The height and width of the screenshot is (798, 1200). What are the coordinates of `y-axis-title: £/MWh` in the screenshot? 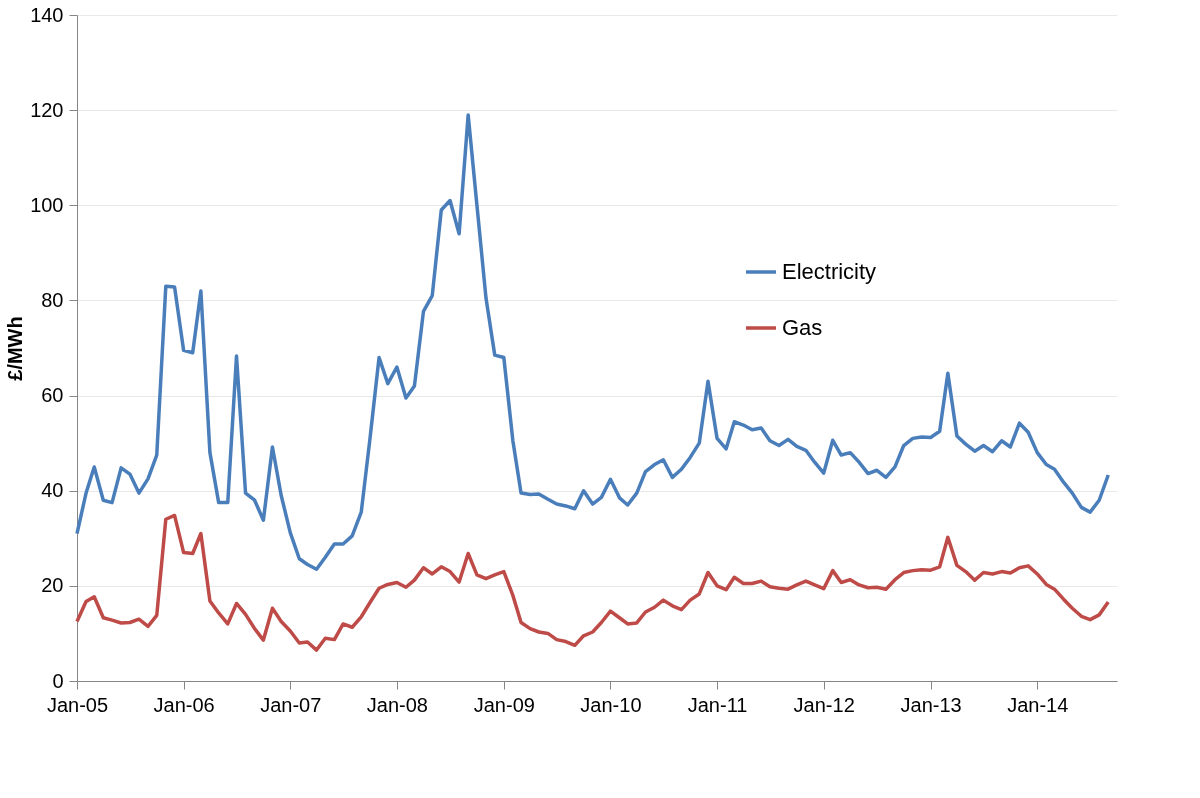 It's located at (15, 348).